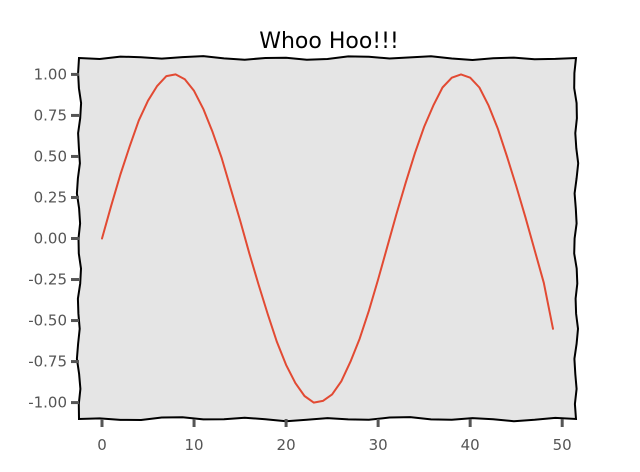 This screenshot has height=472, width=640. I want to click on x-tick-label: 10, so click(193, 445).